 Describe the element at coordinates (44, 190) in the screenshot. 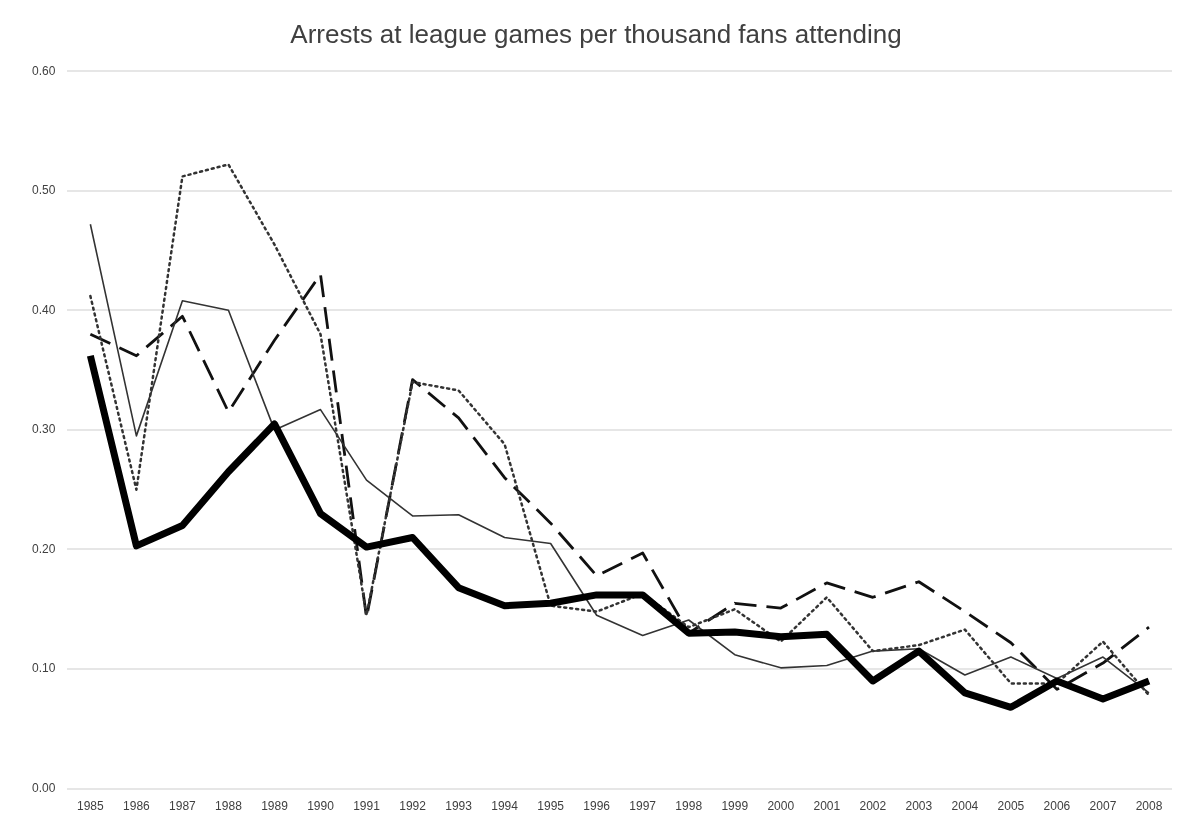

I see `y-tick-label: 0.50` at that location.